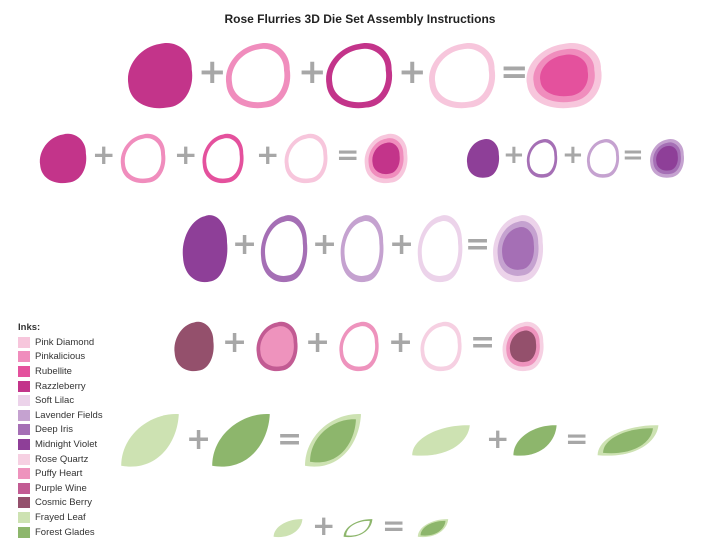 The width and height of the screenshot is (720, 556). Describe the element at coordinates (66, 444) in the screenshot. I see `legend-label: Midnight Violet` at that location.